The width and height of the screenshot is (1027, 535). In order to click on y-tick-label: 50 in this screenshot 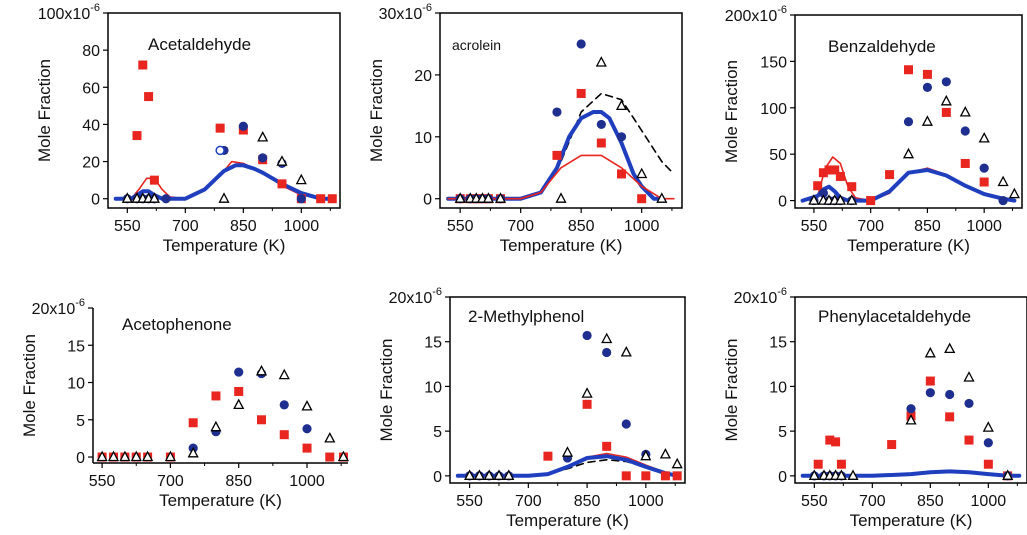, I will do `click(778, 155)`.